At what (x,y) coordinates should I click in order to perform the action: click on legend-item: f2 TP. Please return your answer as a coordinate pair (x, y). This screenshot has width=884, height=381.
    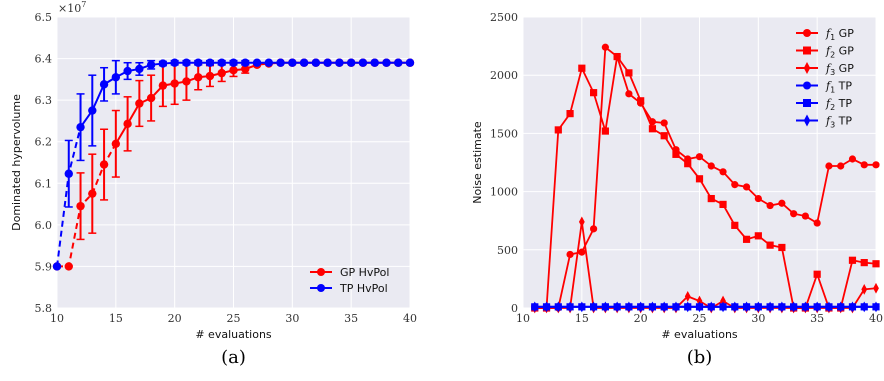
    Looking at the image, I should click on (824, 104).